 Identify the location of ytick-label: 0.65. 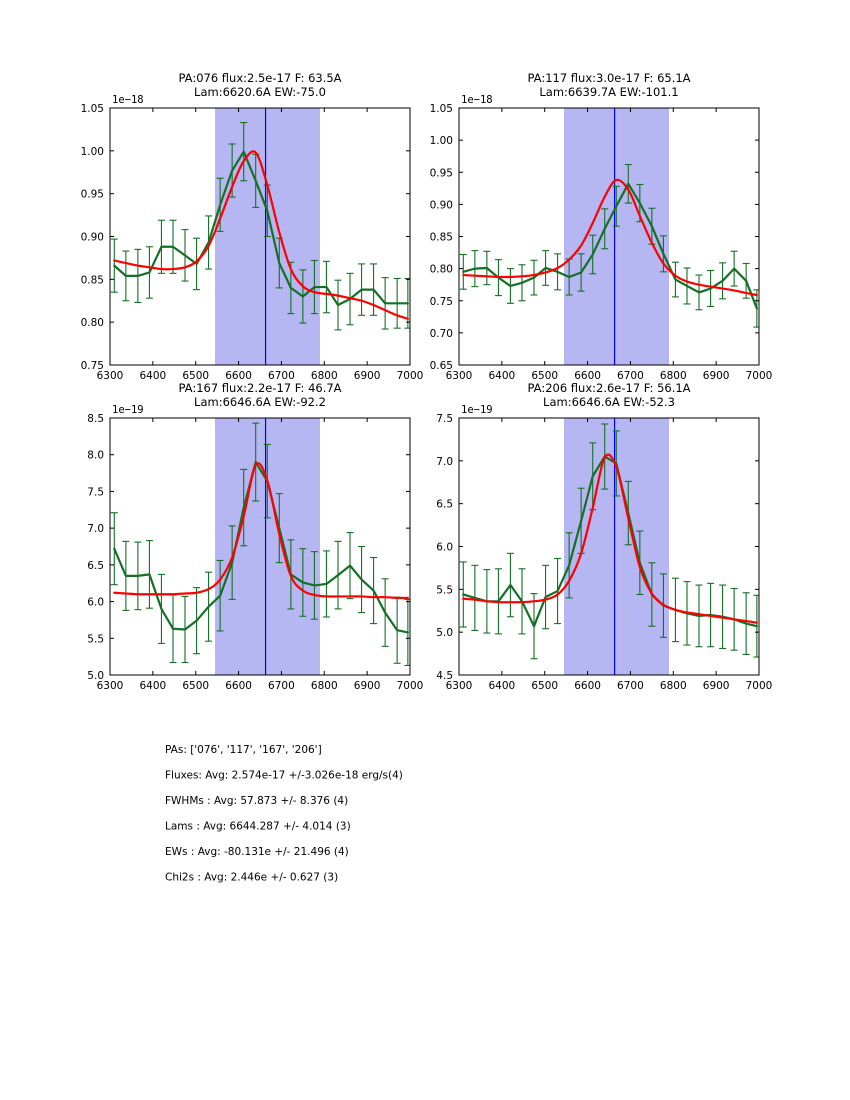
(441, 366).